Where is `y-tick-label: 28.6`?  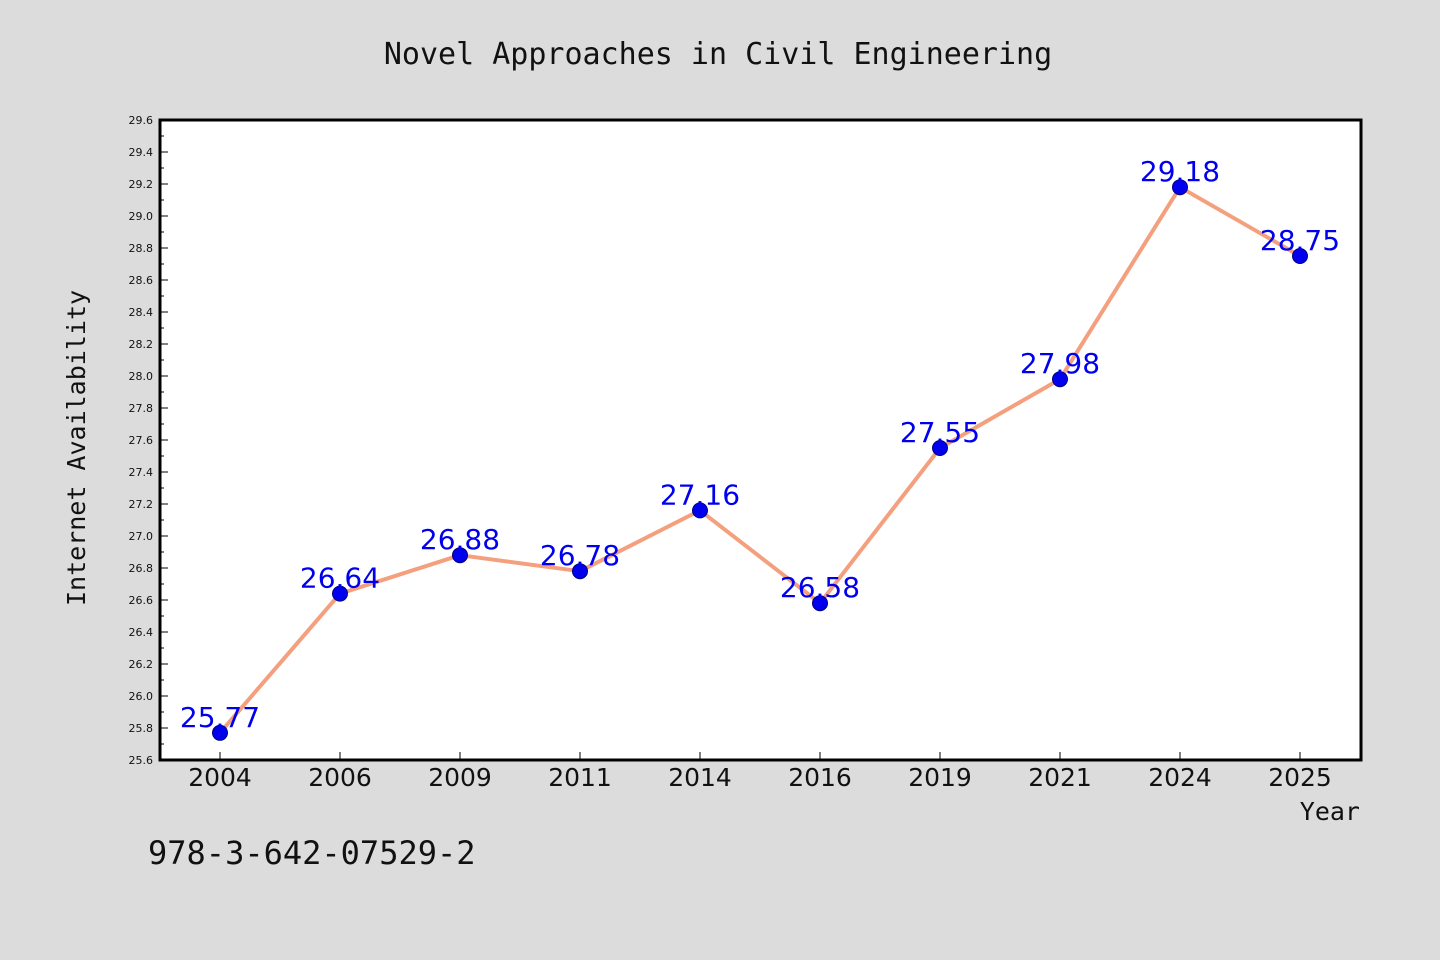 y-tick-label: 28.6 is located at coordinates (141, 280).